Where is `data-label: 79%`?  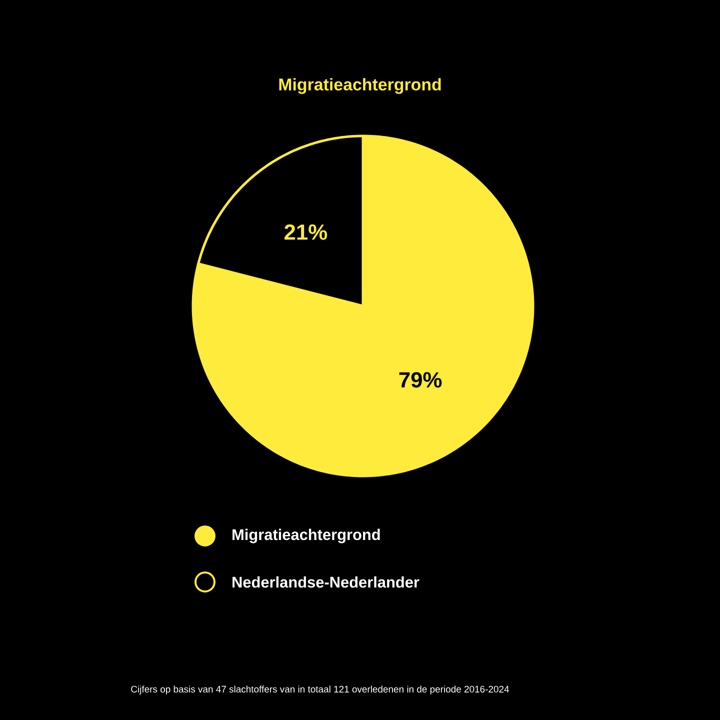
data-label: 79% is located at coordinates (420, 380).